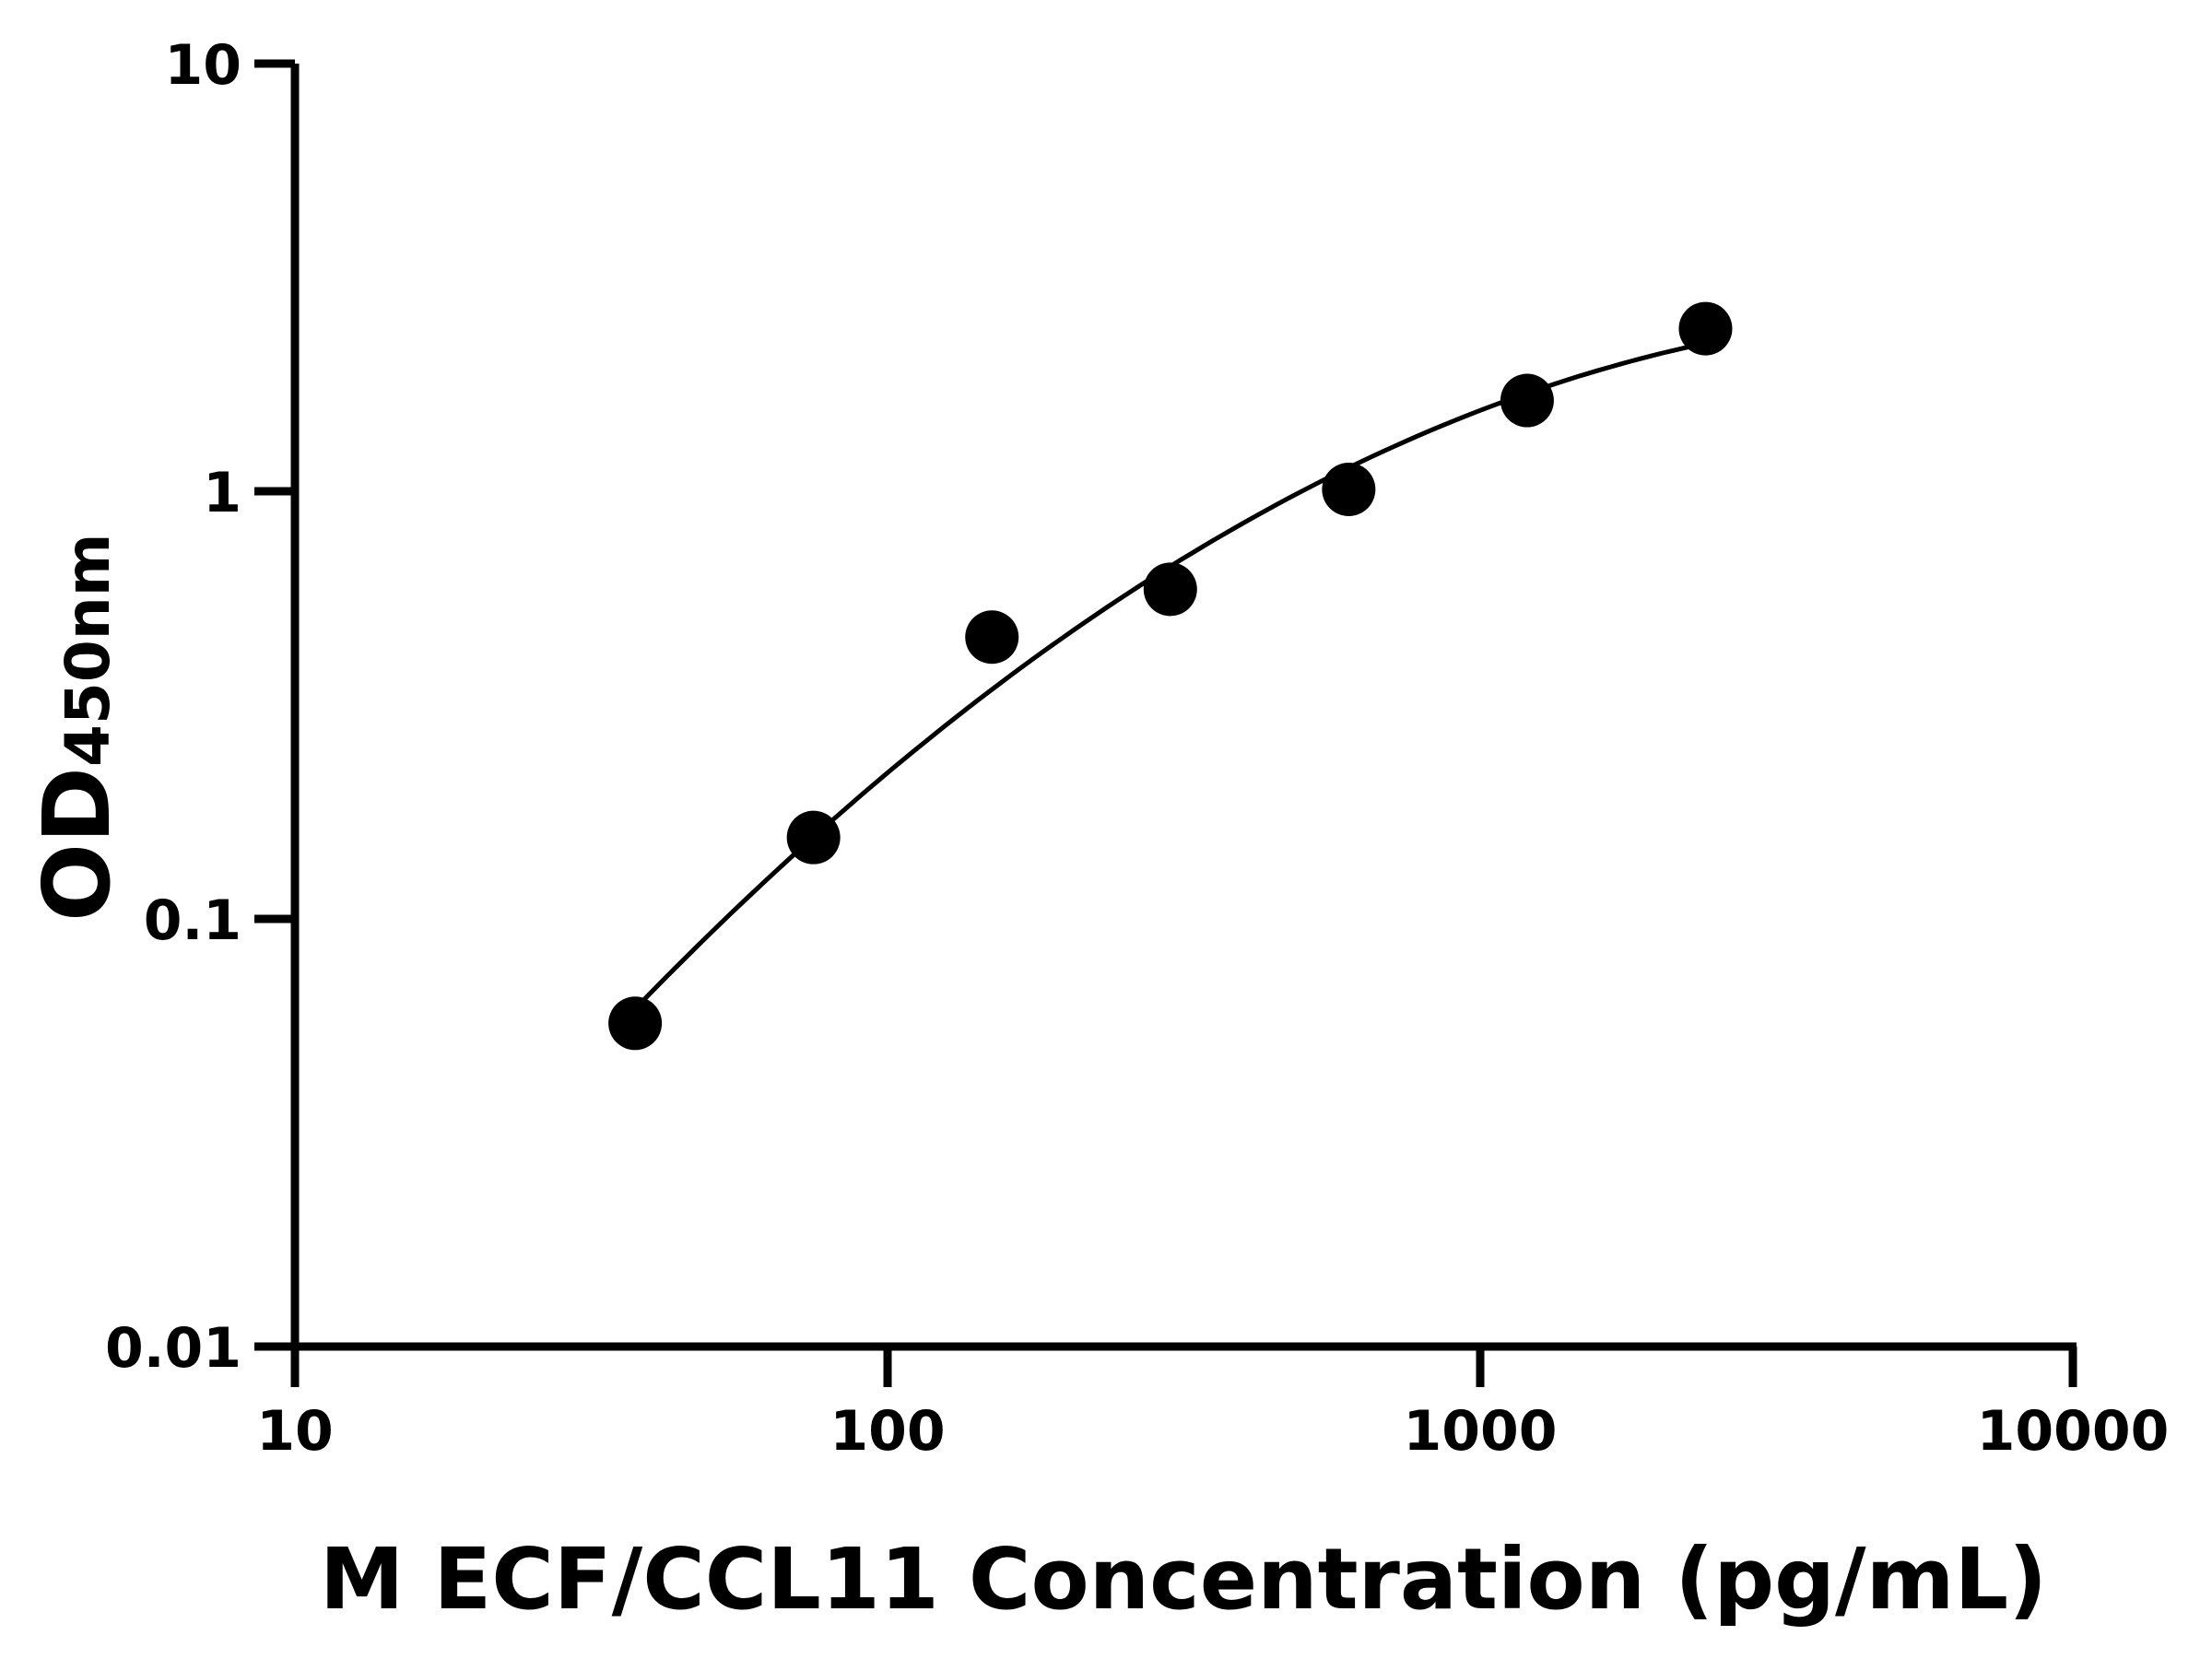 The image size is (2212, 1659). I want to click on y-axis-label: OD450nm, so click(77, 727).